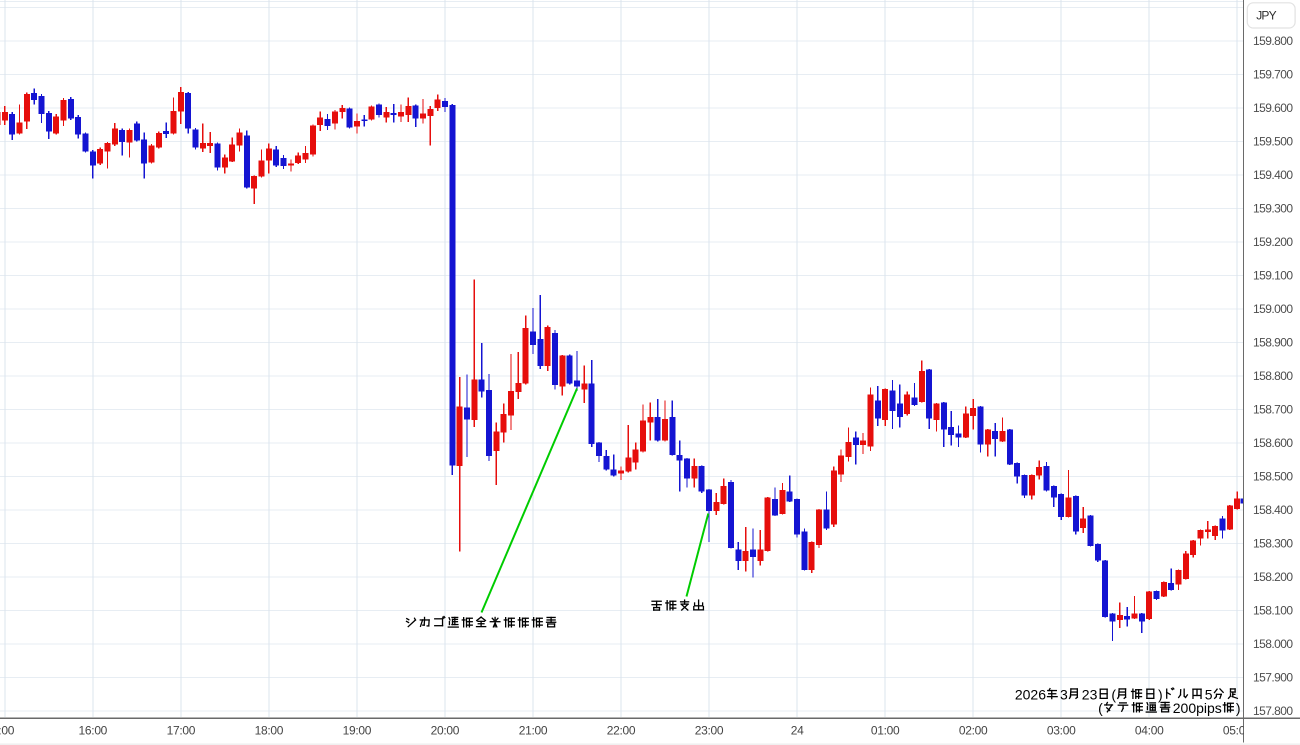  Describe the element at coordinates (1273, 644) in the screenshot. I see `svg-text: 158.000` at that location.